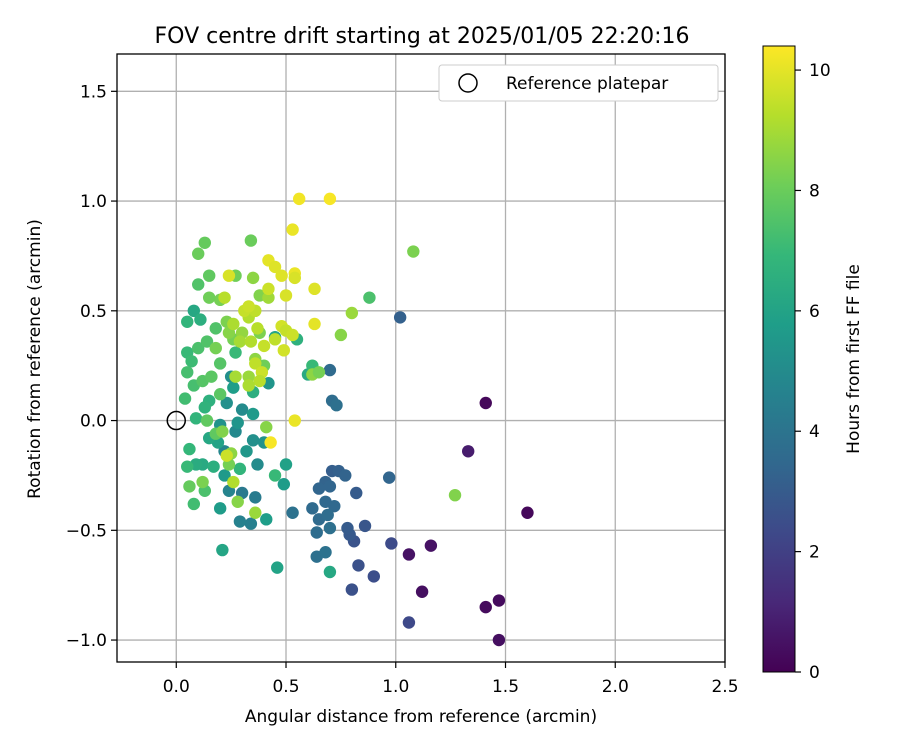 Image resolution: width=900 pixels, height=750 pixels. I want to click on y-axis-label: Rotation from reference (arcmin), so click(35, 359).